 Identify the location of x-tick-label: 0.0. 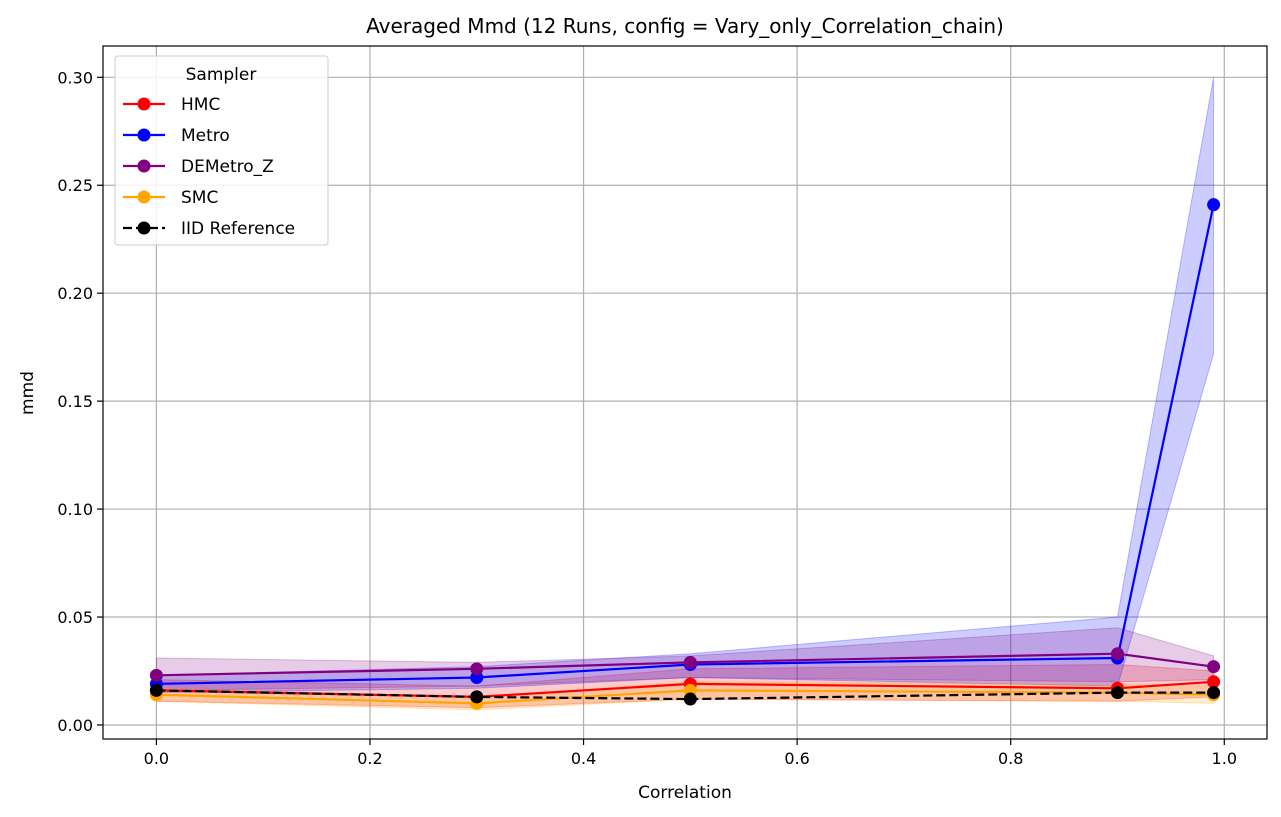
(156, 758).